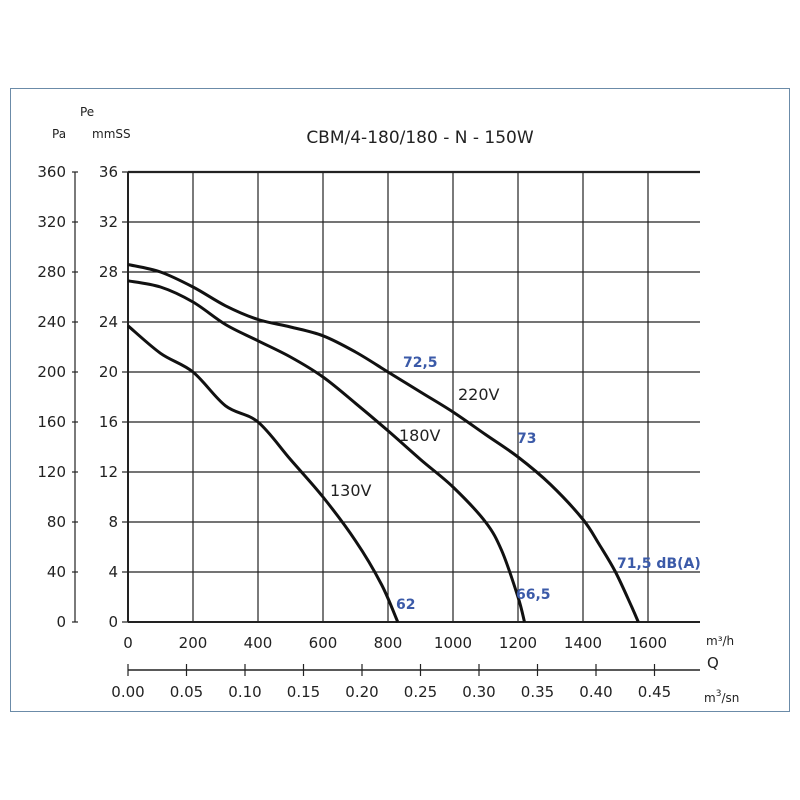 The width and height of the screenshot is (800, 800). Describe the element at coordinates (720, 641) in the screenshot. I see `x-unit-m3h: m³/h` at that location.